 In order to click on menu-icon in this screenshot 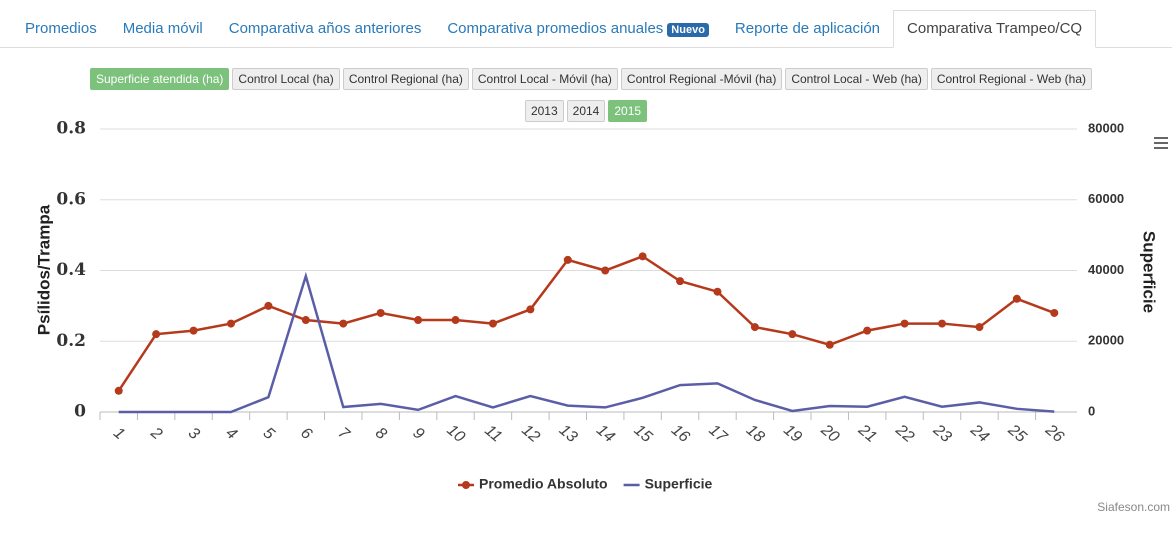, I will do `click(1161, 143)`.